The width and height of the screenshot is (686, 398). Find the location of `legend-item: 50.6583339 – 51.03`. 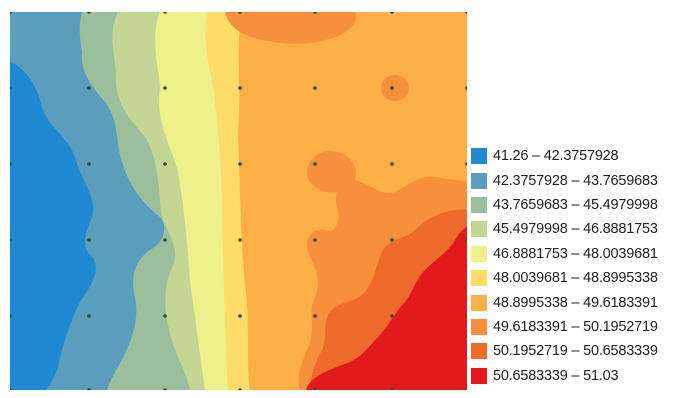

legend-item: 50.6583339 – 51.03 is located at coordinates (577, 376).